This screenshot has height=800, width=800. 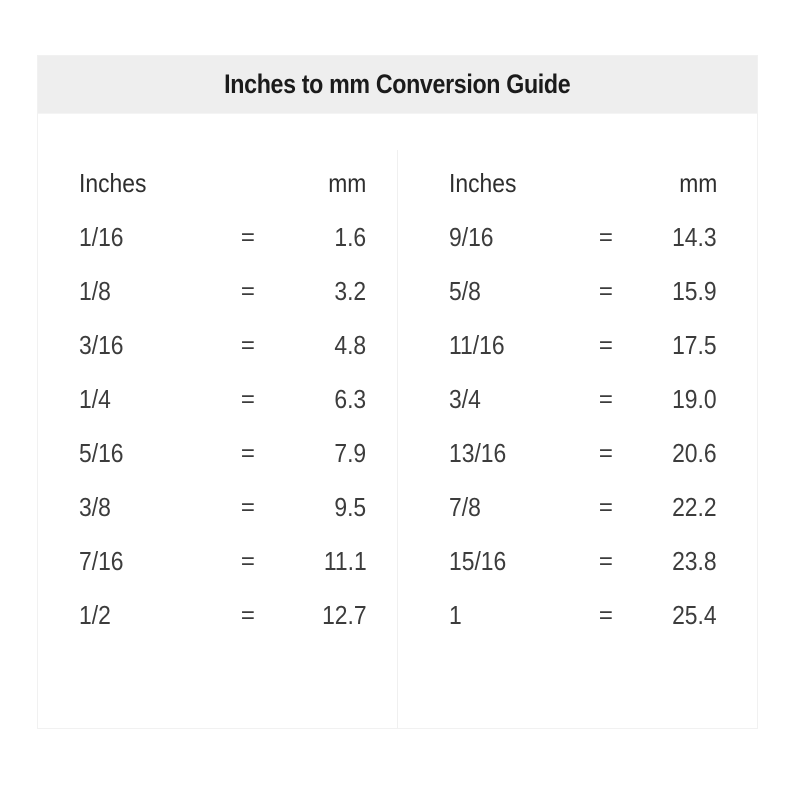 What do you see at coordinates (95, 615) in the screenshot?
I see `cell-inches: 1/2` at bounding box center [95, 615].